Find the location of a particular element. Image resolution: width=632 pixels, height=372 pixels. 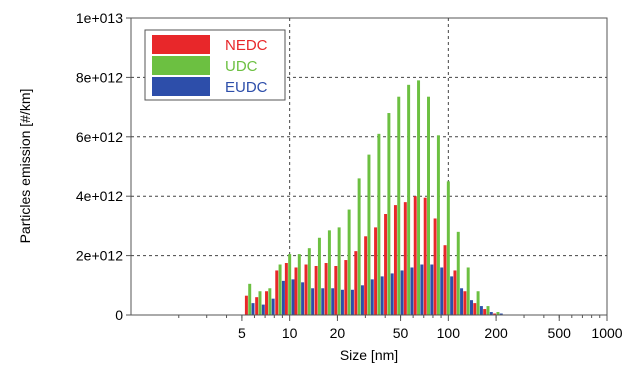

y-tick-label: 0 is located at coordinates (119, 315).